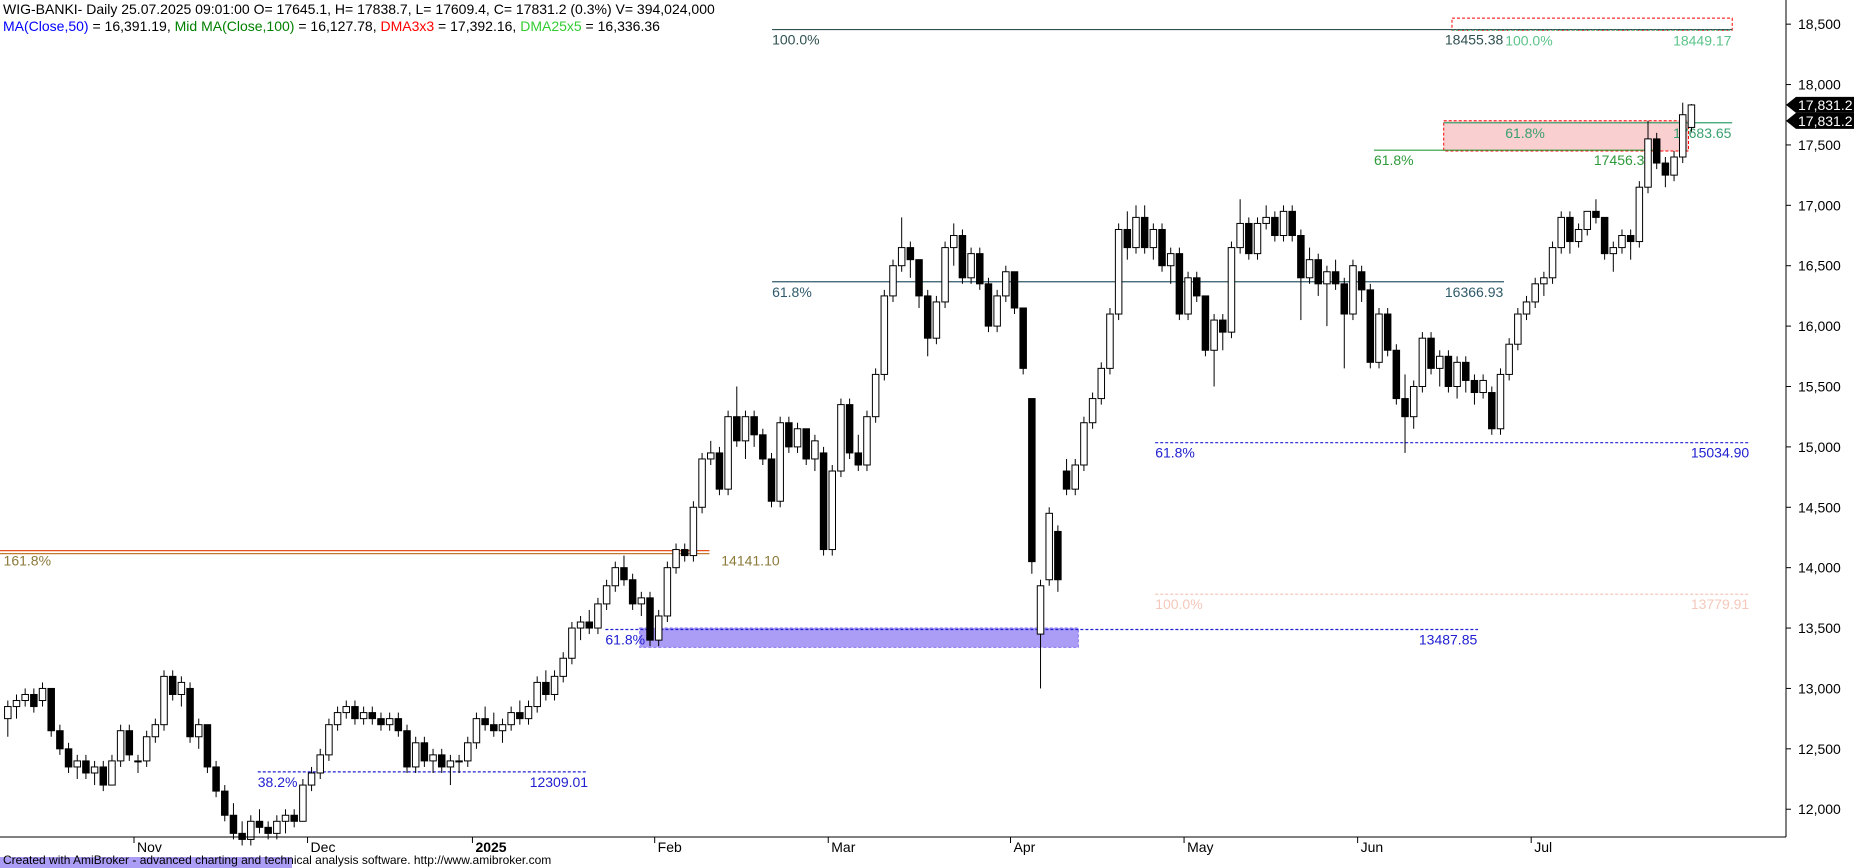  Describe the element at coordinates (1819, 24) in the screenshot. I see `y-tick-label: 18,500` at that location.